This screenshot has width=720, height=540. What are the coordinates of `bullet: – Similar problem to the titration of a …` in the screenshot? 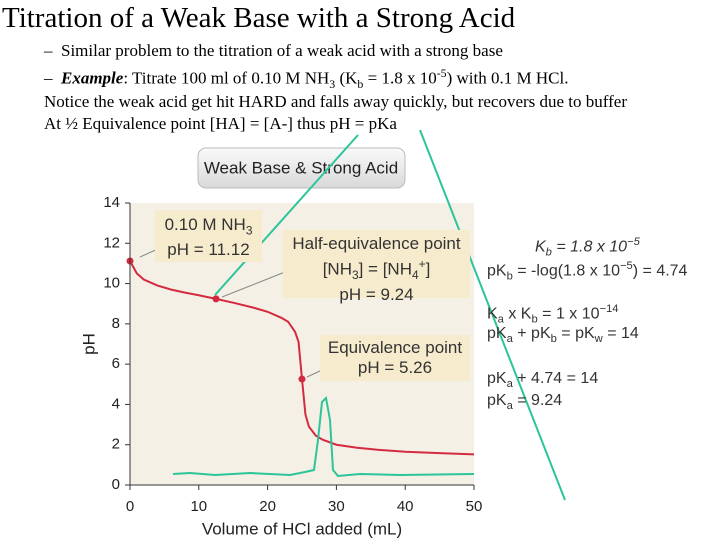 It's located at (273, 51).